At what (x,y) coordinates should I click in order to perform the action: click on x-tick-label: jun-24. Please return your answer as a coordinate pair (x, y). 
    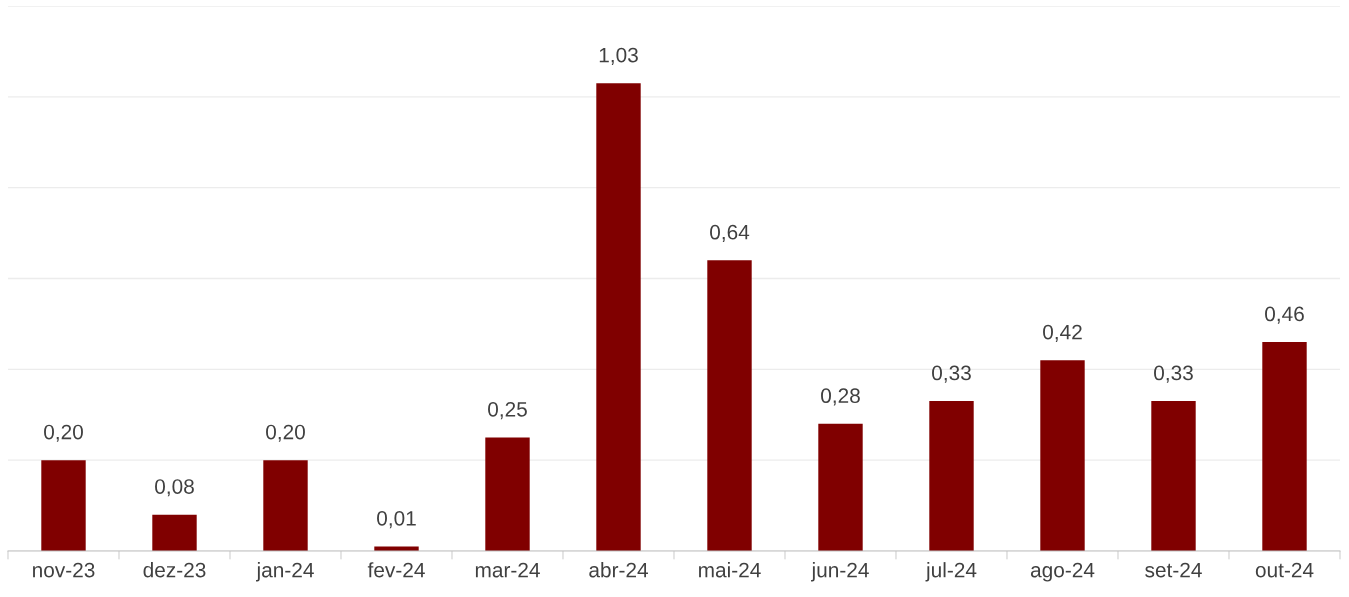
    Looking at the image, I should click on (840, 572).